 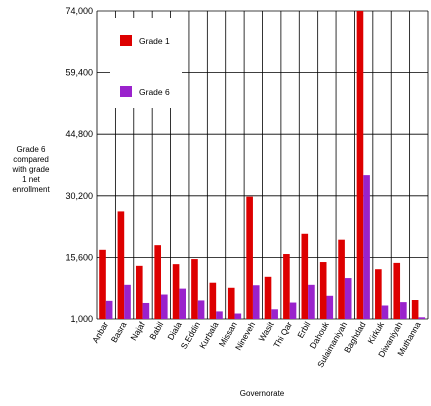 I want to click on bar-grade-1-sulaimaniyah, so click(x=341, y=279).